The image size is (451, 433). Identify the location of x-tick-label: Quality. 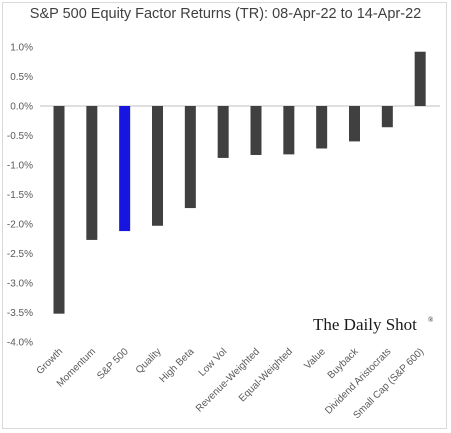
(149, 361).